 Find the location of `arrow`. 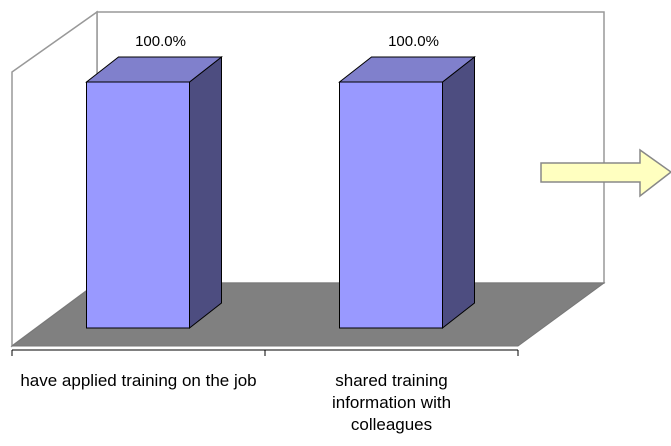

arrow is located at coordinates (605, 173).